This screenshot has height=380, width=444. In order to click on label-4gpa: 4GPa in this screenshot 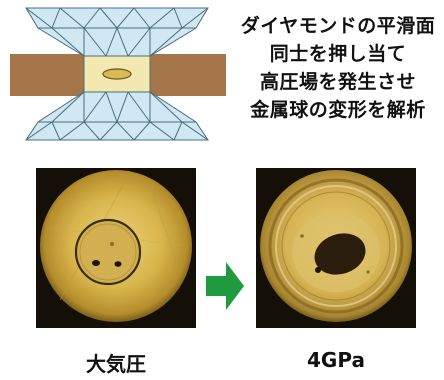, I will do `click(336, 360)`.